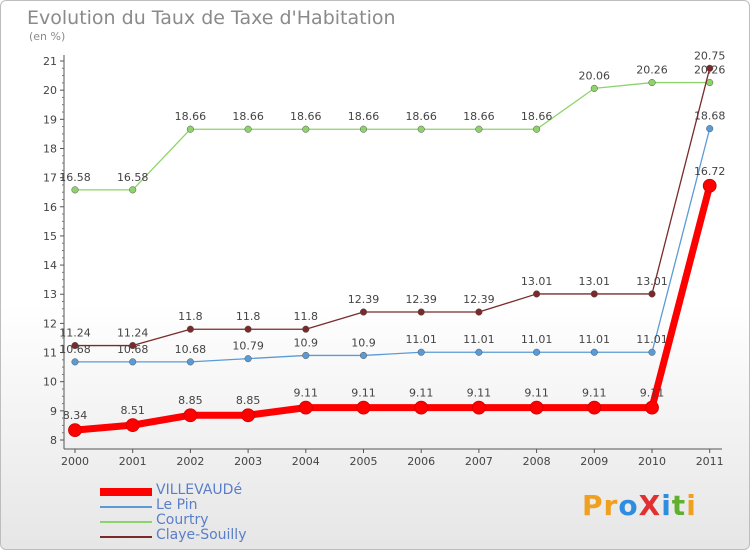 The image size is (750, 550). Describe the element at coordinates (50, 353) in the screenshot. I see `y-tick-label: 11` at that location.